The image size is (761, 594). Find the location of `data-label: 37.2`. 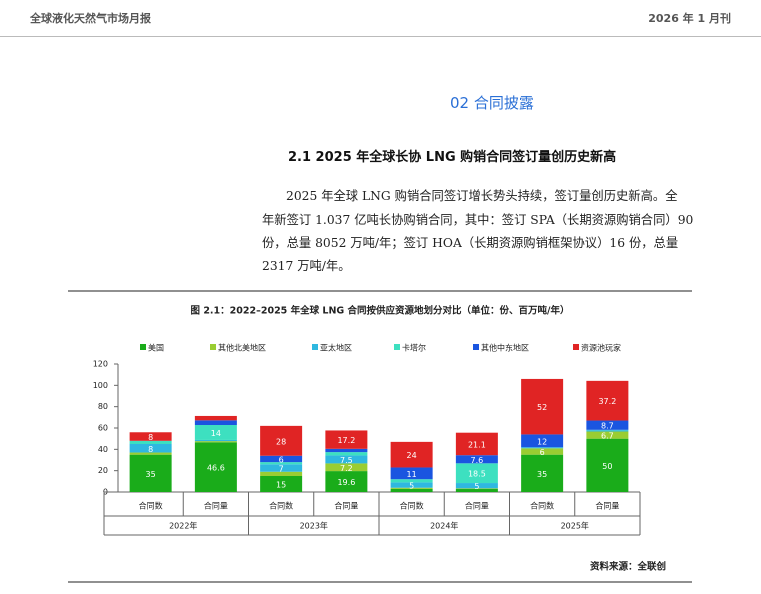

data-label: 37.2 is located at coordinates (607, 401).